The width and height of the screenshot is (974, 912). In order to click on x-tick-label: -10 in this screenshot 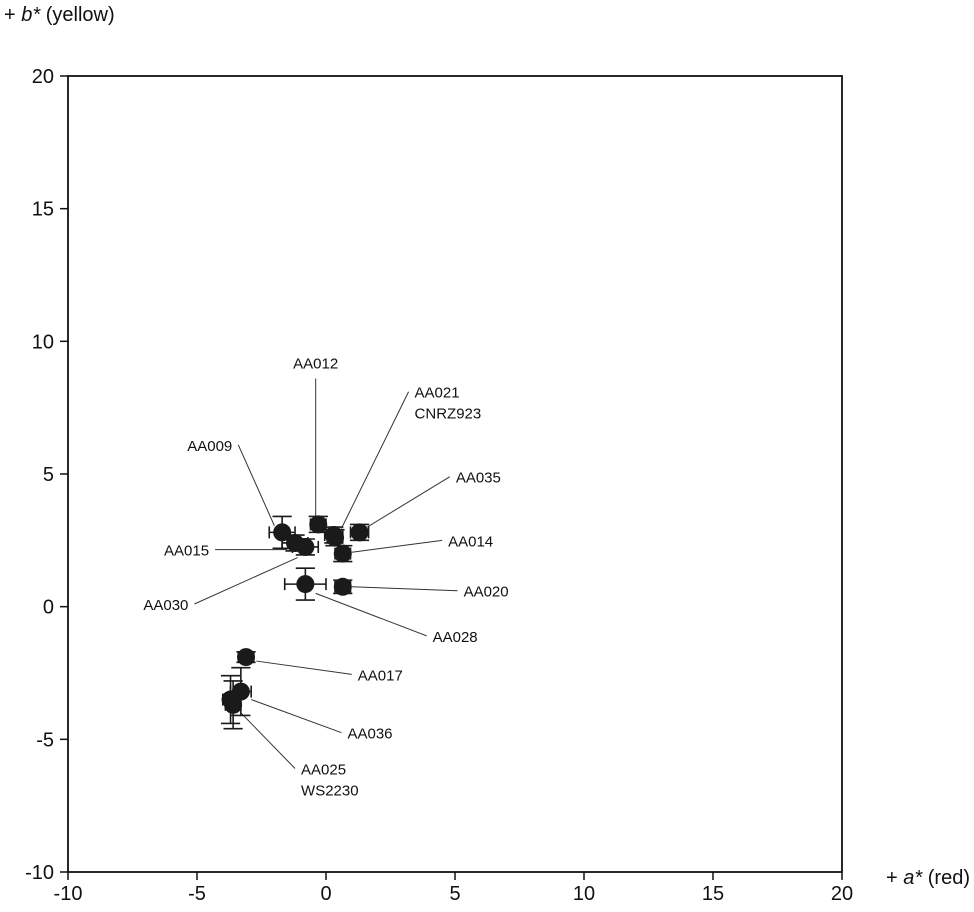, I will do `click(68, 894)`.